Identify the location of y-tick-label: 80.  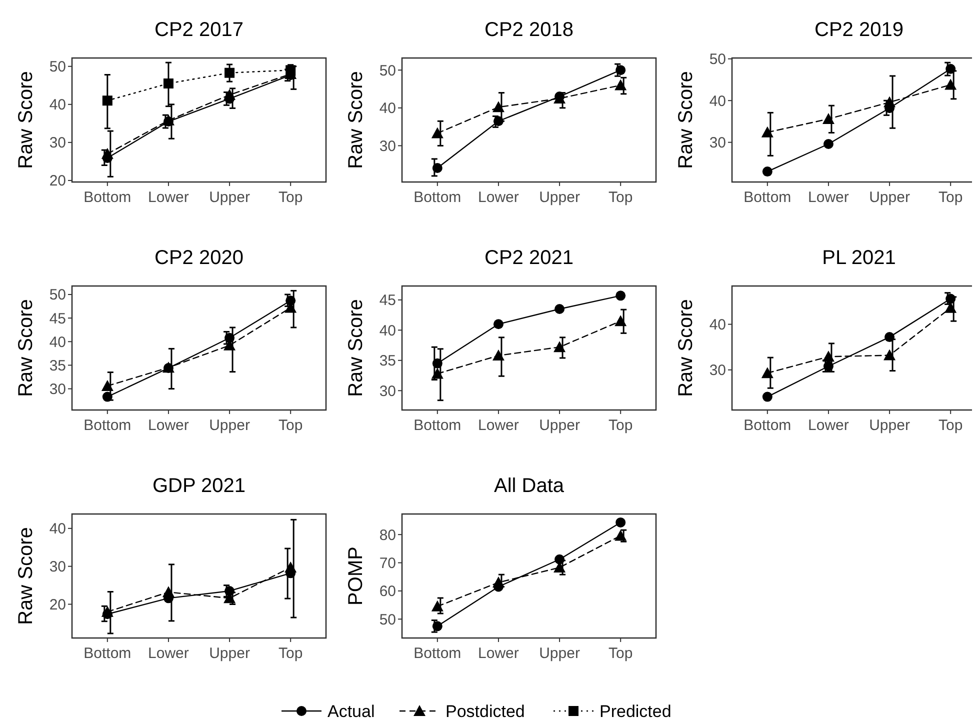
(387, 535).